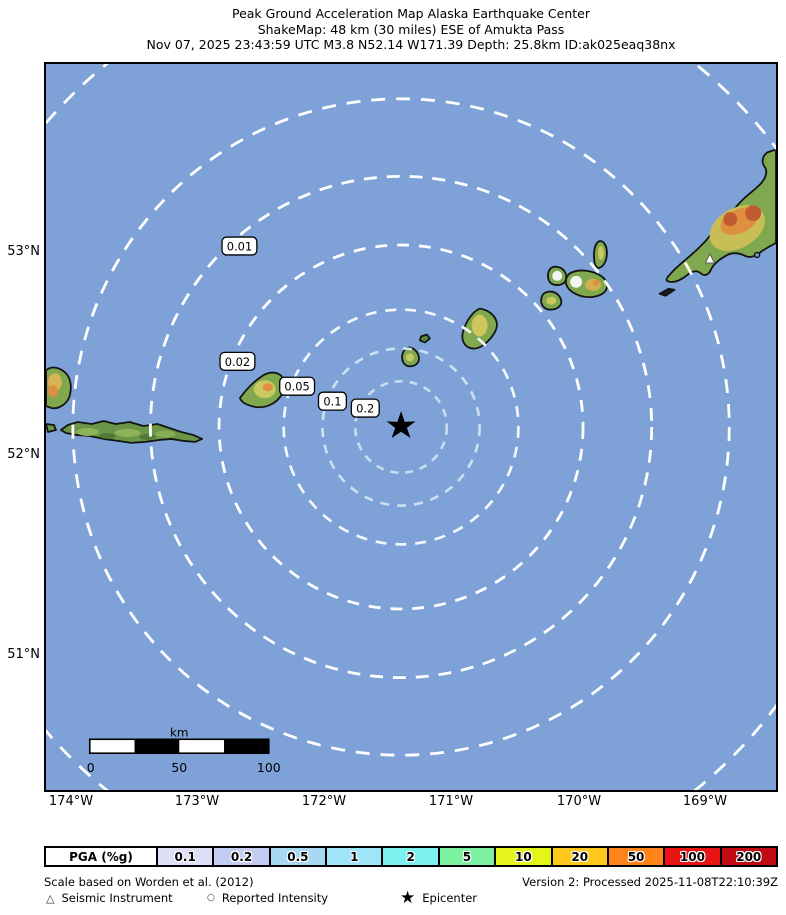 The image size is (786, 915). I want to click on legend-epicenter: ★ Epicenter, so click(439, 897).